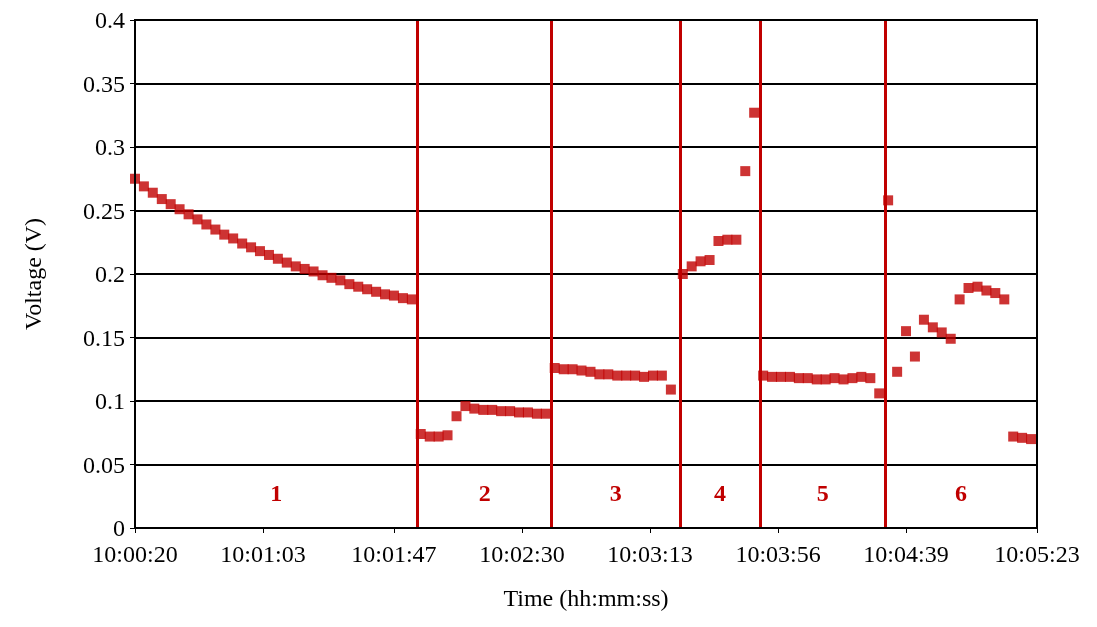 Image resolution: width=1097 pixels, height=627 pixels. Describe the element at coordinates (135, 554) in the screenshot. I see `x-tick-label: 10:00:20` at that location.